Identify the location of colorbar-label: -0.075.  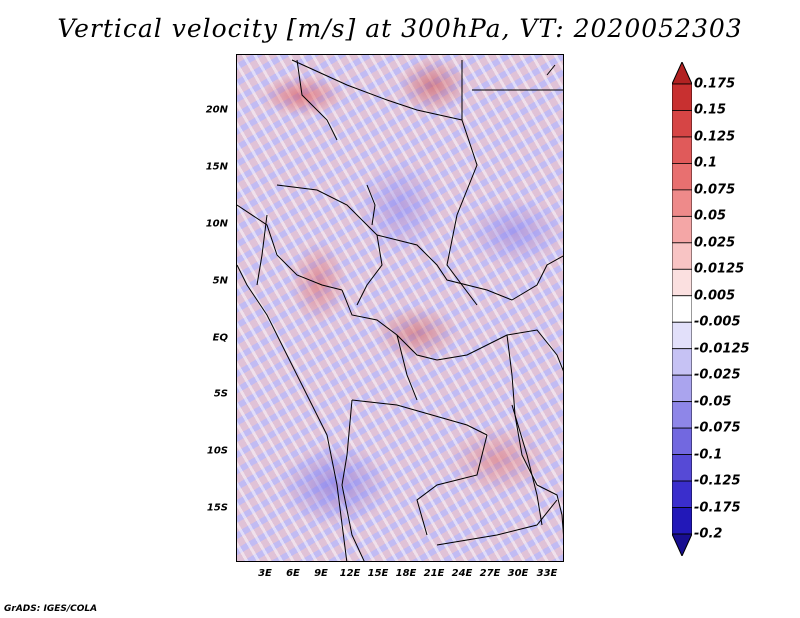
(717, 428).